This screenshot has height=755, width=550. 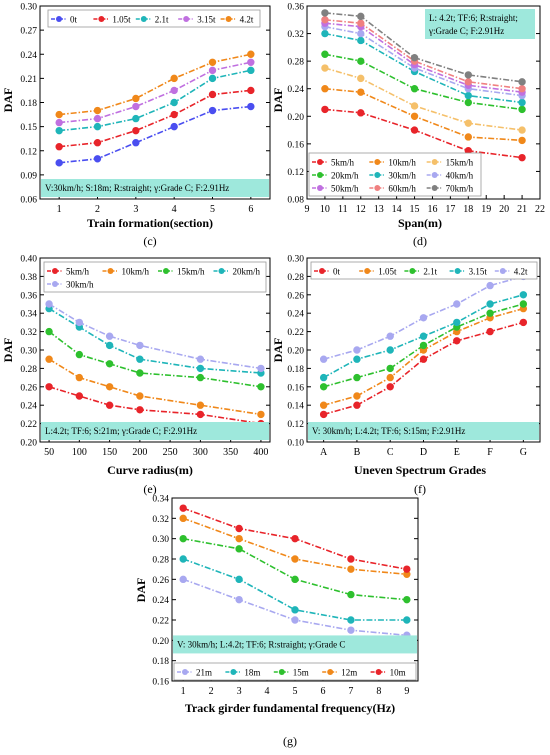 What do you see at coordinates (402, 189) in the screenshot?
I see `legend-entry: 60km/h` at bounding box center [402, 189].